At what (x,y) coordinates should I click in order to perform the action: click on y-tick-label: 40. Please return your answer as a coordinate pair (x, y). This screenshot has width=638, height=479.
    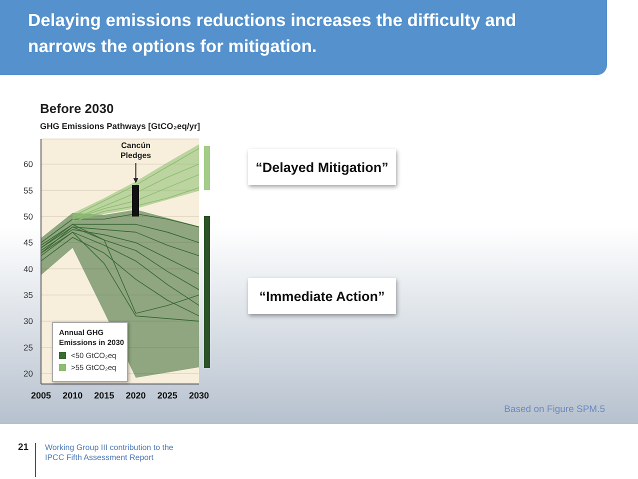
    Looking at the image, I should click on (29, 269).